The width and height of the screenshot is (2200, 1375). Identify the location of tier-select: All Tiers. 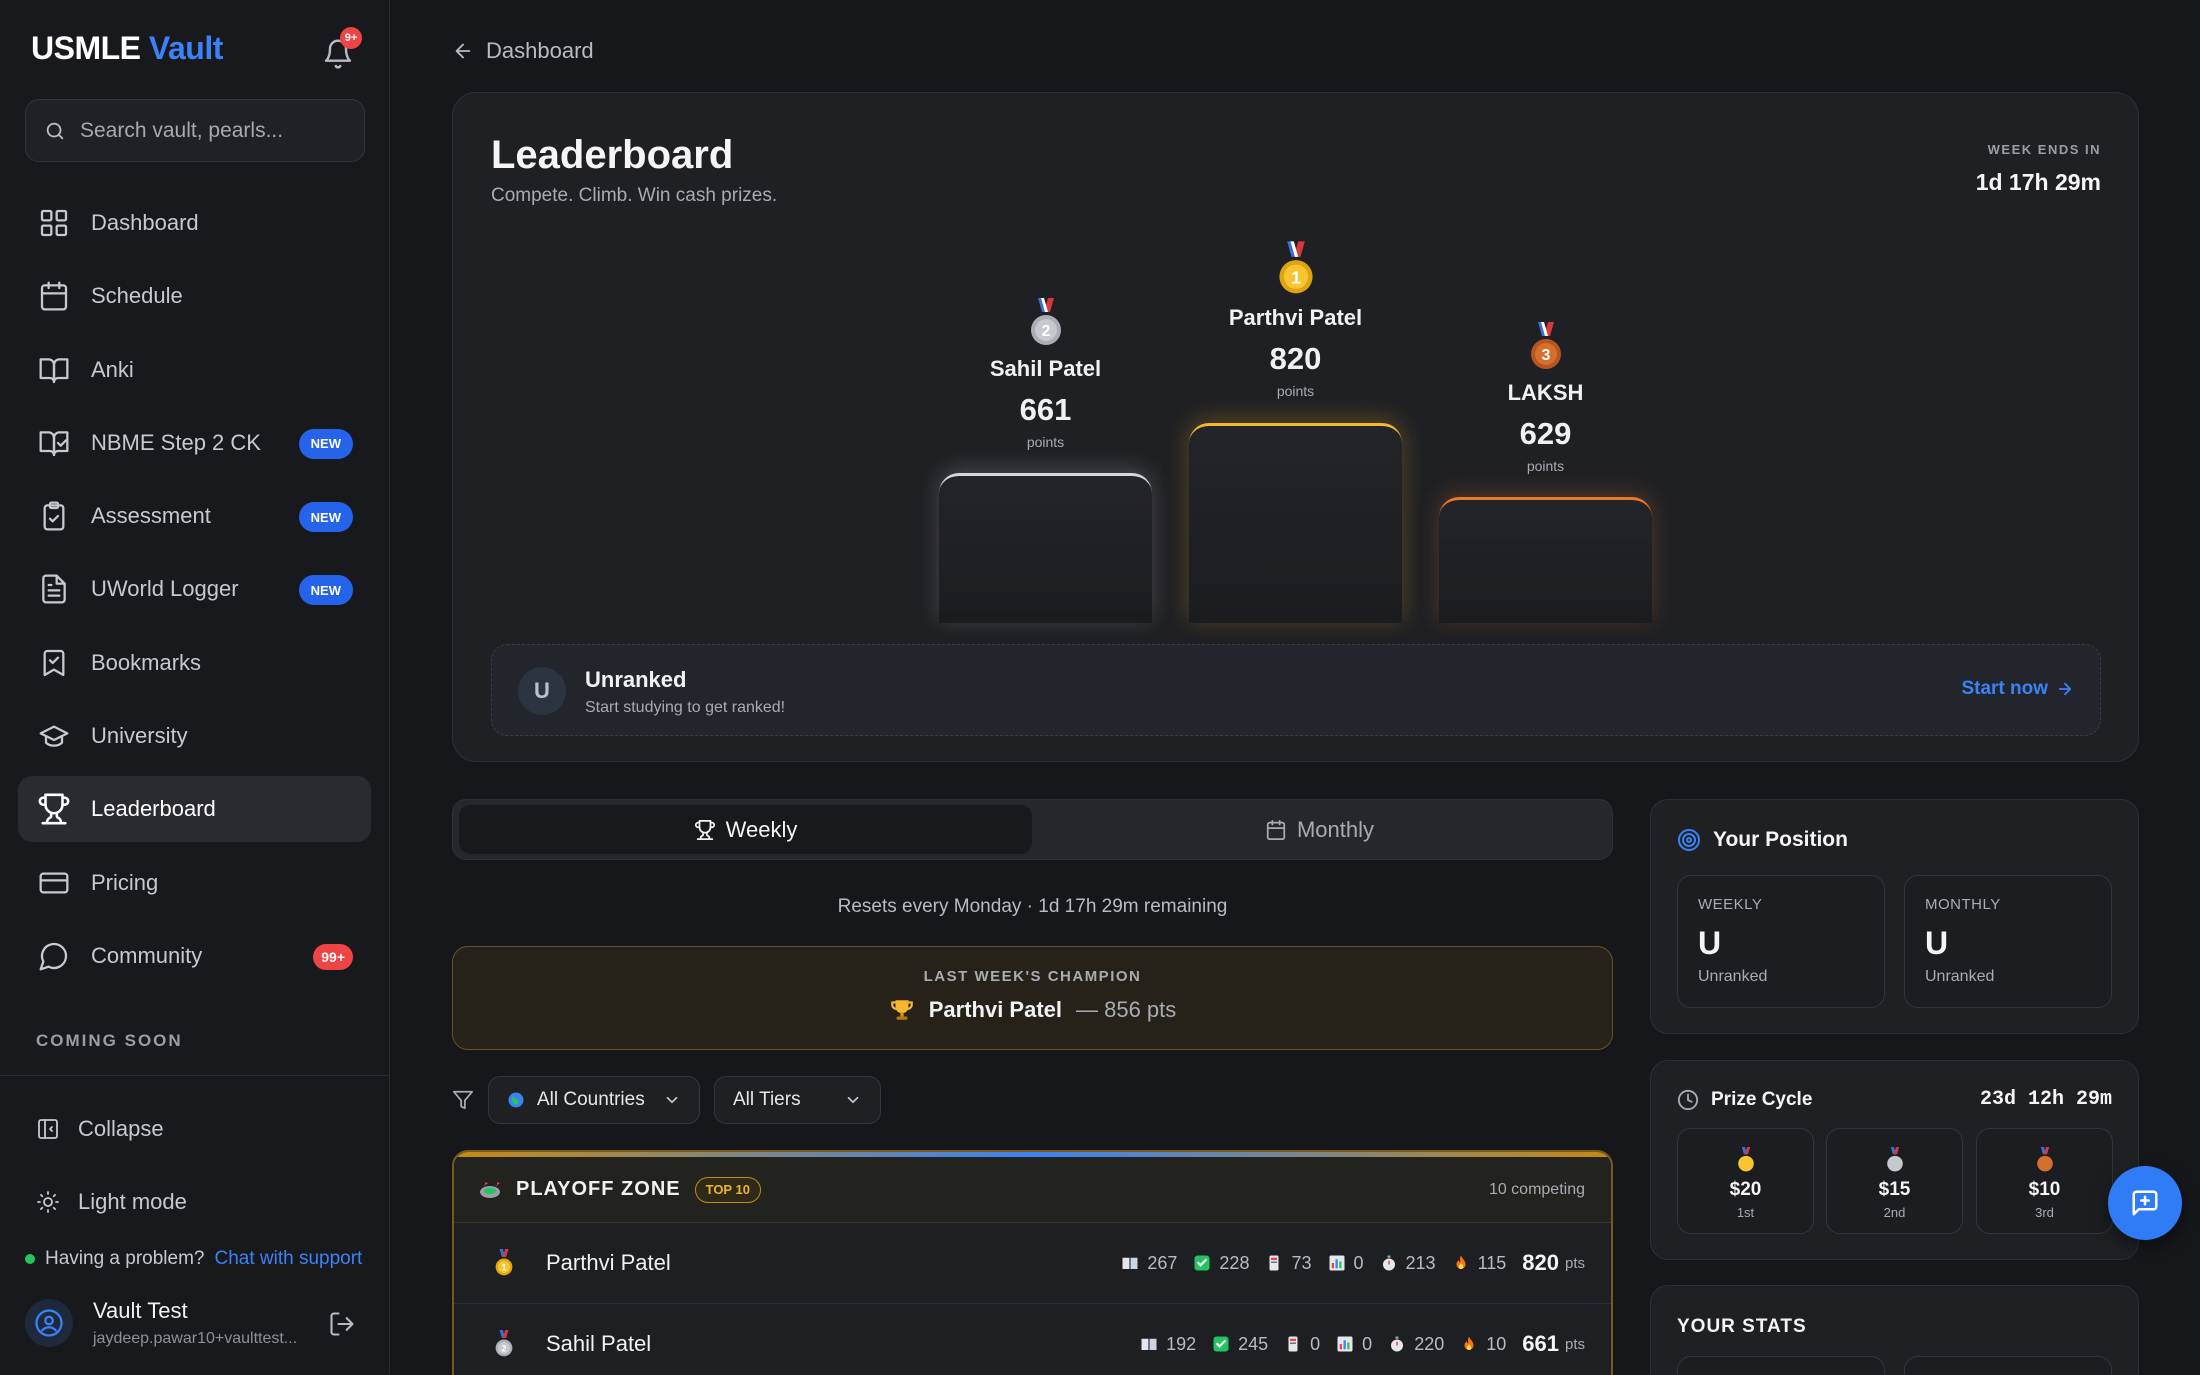
(797, 1100).